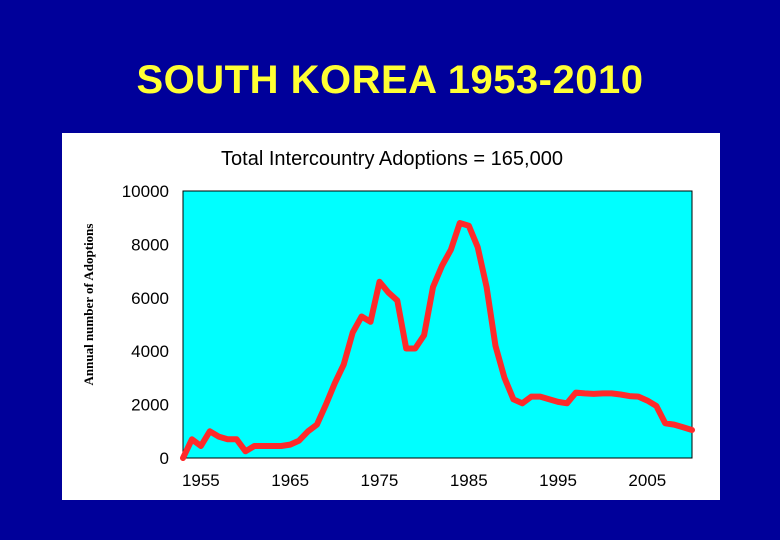  I want to click on x-tick-label: 1985, so click(469, 480).